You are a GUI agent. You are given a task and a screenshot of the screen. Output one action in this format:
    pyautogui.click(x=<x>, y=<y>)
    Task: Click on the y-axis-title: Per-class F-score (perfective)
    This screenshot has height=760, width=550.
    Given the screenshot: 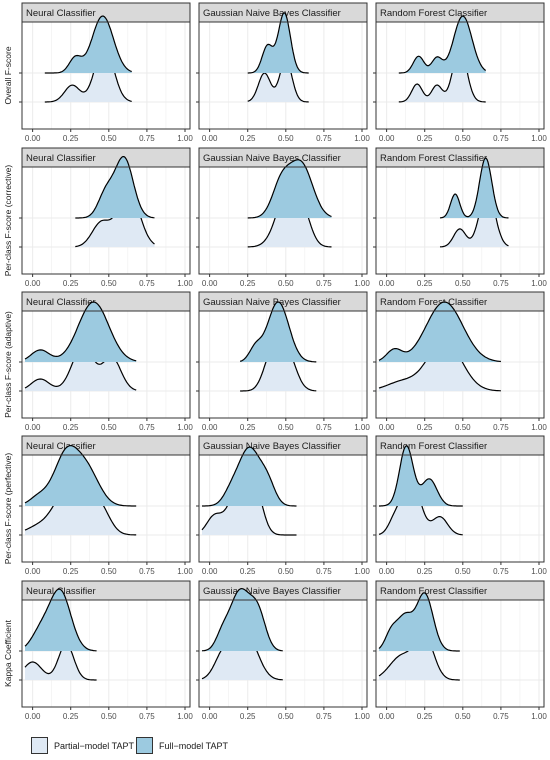 What is the action you would take?
    pyautogui.click(x=8, y=509)
    